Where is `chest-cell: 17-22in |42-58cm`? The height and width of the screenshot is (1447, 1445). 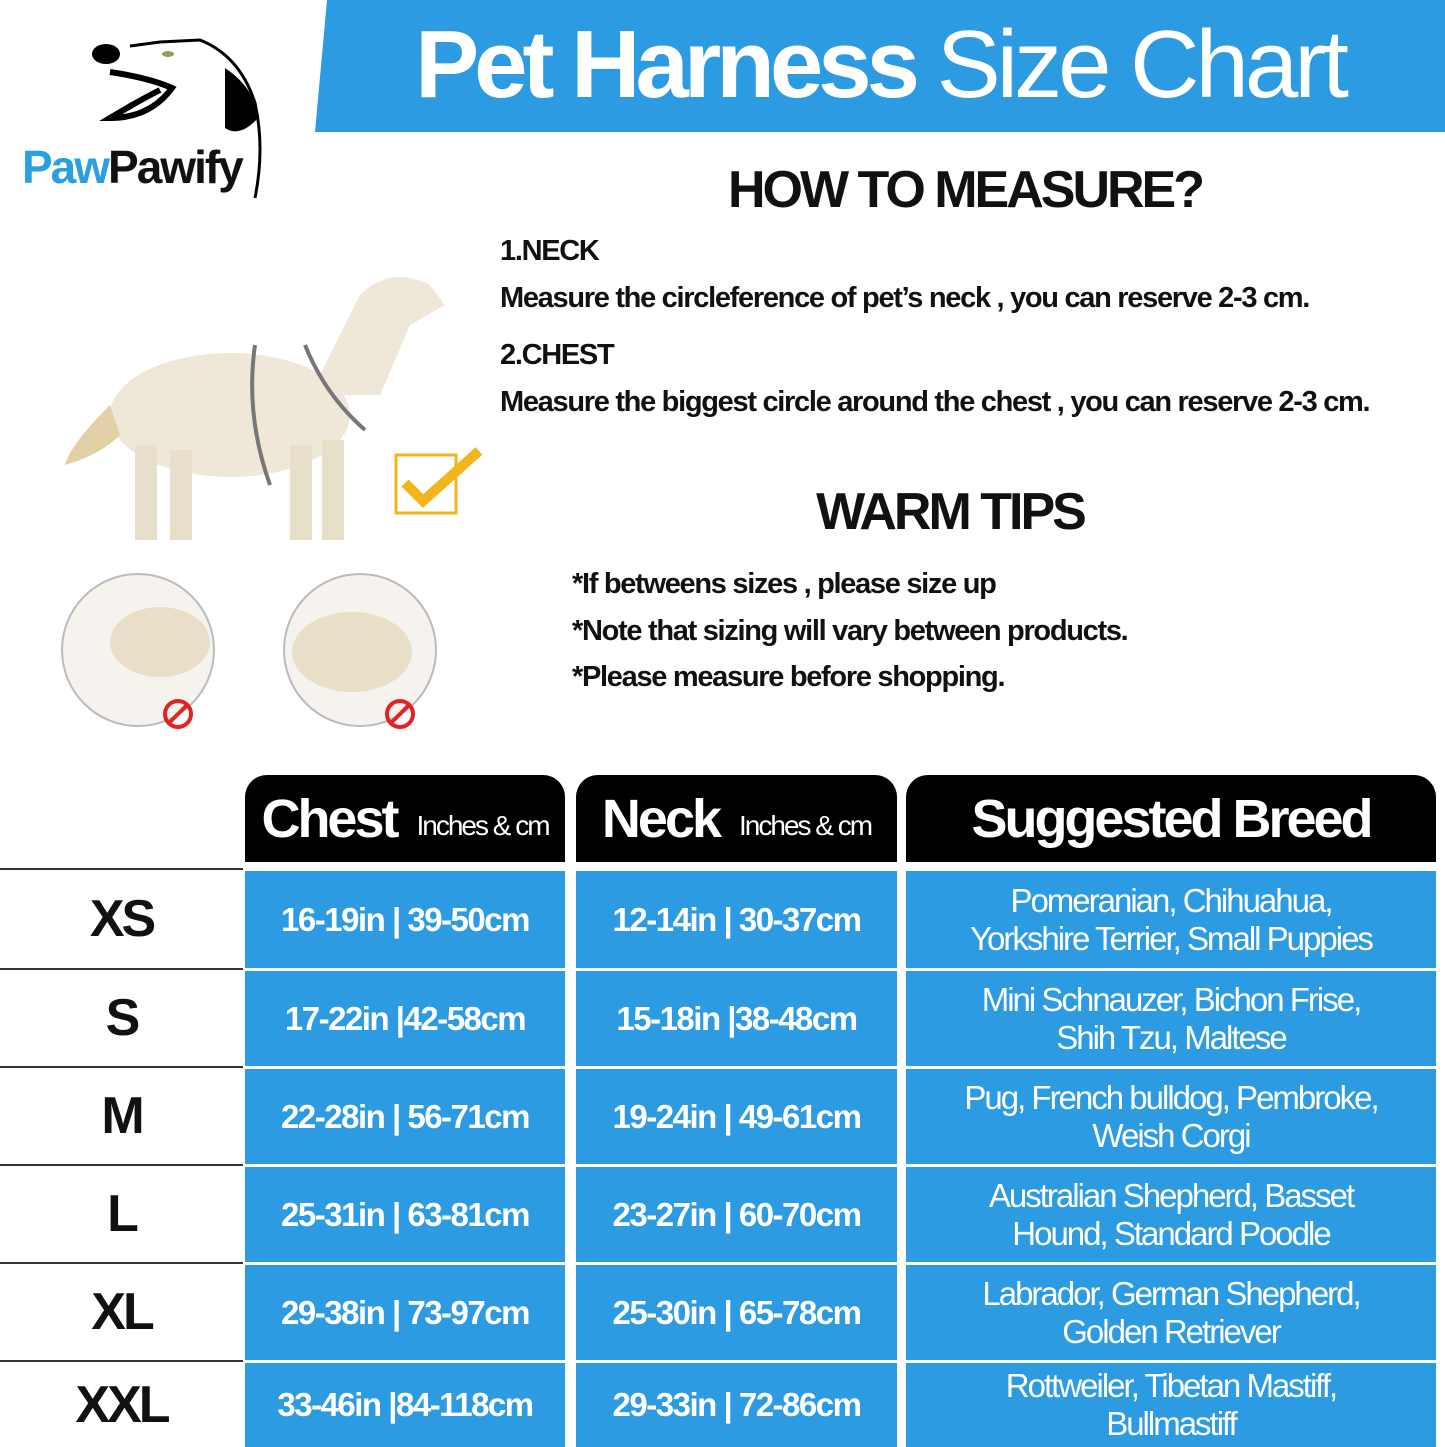 chest-cell: 17-22in |42-58cm is located at coordinates (405, 1018).